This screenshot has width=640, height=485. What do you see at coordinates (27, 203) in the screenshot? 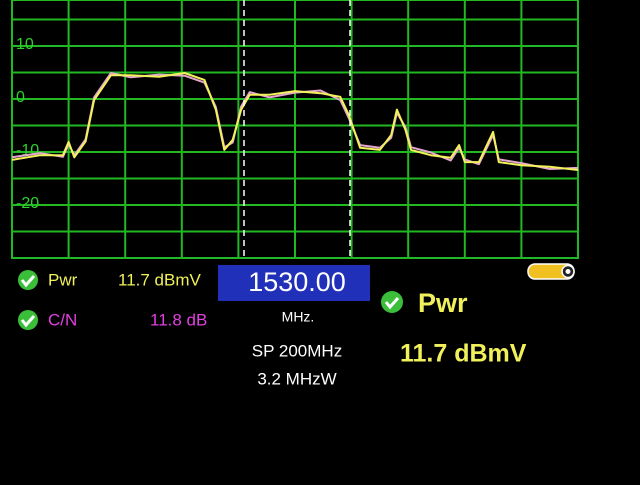
I see `y-tick-label: -20` at bounding box center [27, 203].